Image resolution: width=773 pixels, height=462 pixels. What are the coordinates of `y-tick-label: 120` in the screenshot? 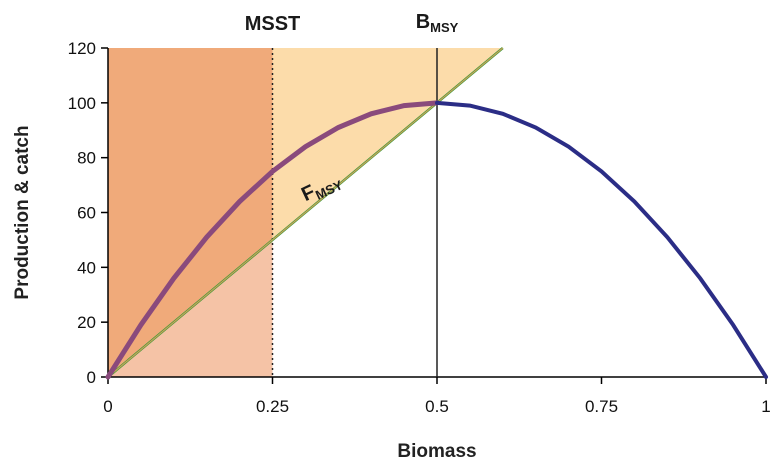 It's located at (82, 48).